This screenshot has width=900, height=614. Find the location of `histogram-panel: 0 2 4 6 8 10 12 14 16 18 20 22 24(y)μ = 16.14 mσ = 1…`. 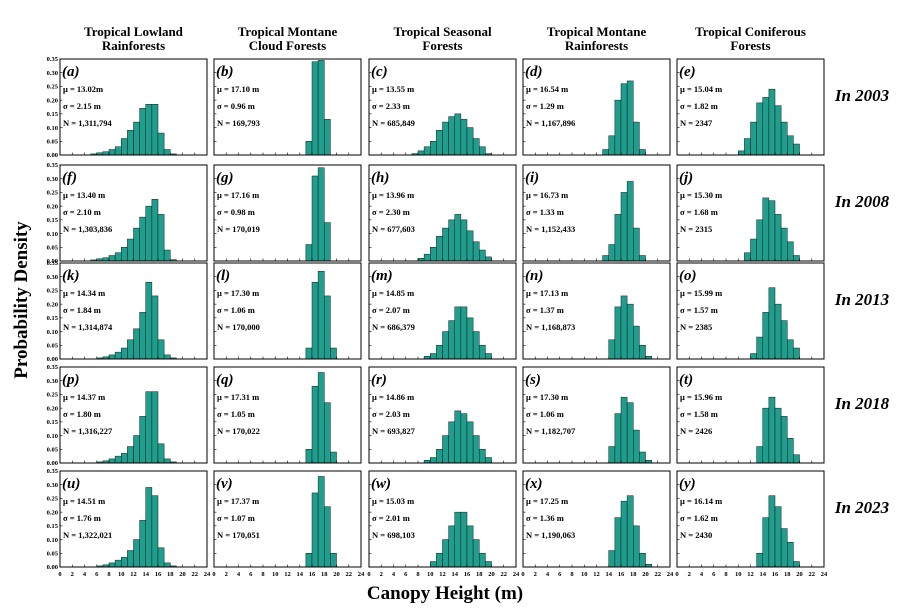

histogram-panel: 0 2 4 6 8 10 12 14 16 18 20 22 24(y)μ = 16.14 mσ = 1… is located at coordinates (751, 524).